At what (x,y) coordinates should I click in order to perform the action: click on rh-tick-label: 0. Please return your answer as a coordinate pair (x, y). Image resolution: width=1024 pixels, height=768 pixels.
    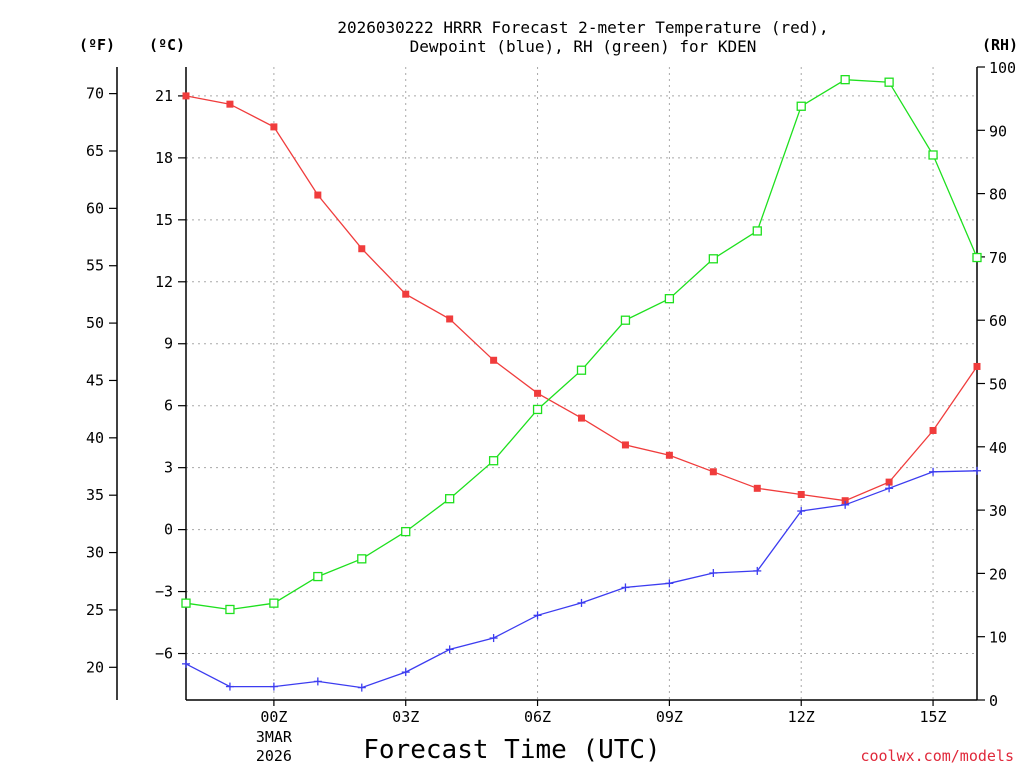
    Looking at the image, I should click on (993, 701).